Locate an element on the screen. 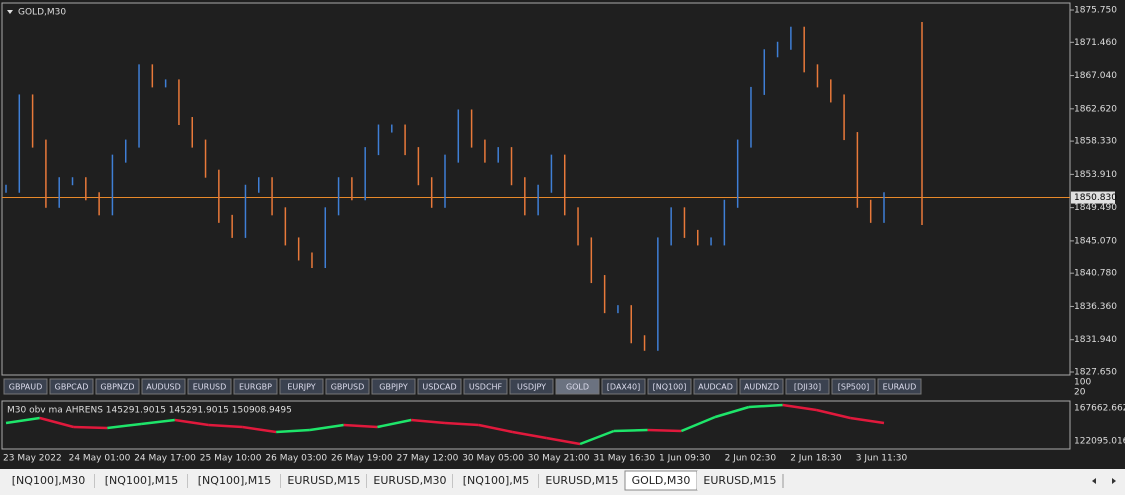  date-label: 30 May 21:00 is located at coordinates (559, 459).